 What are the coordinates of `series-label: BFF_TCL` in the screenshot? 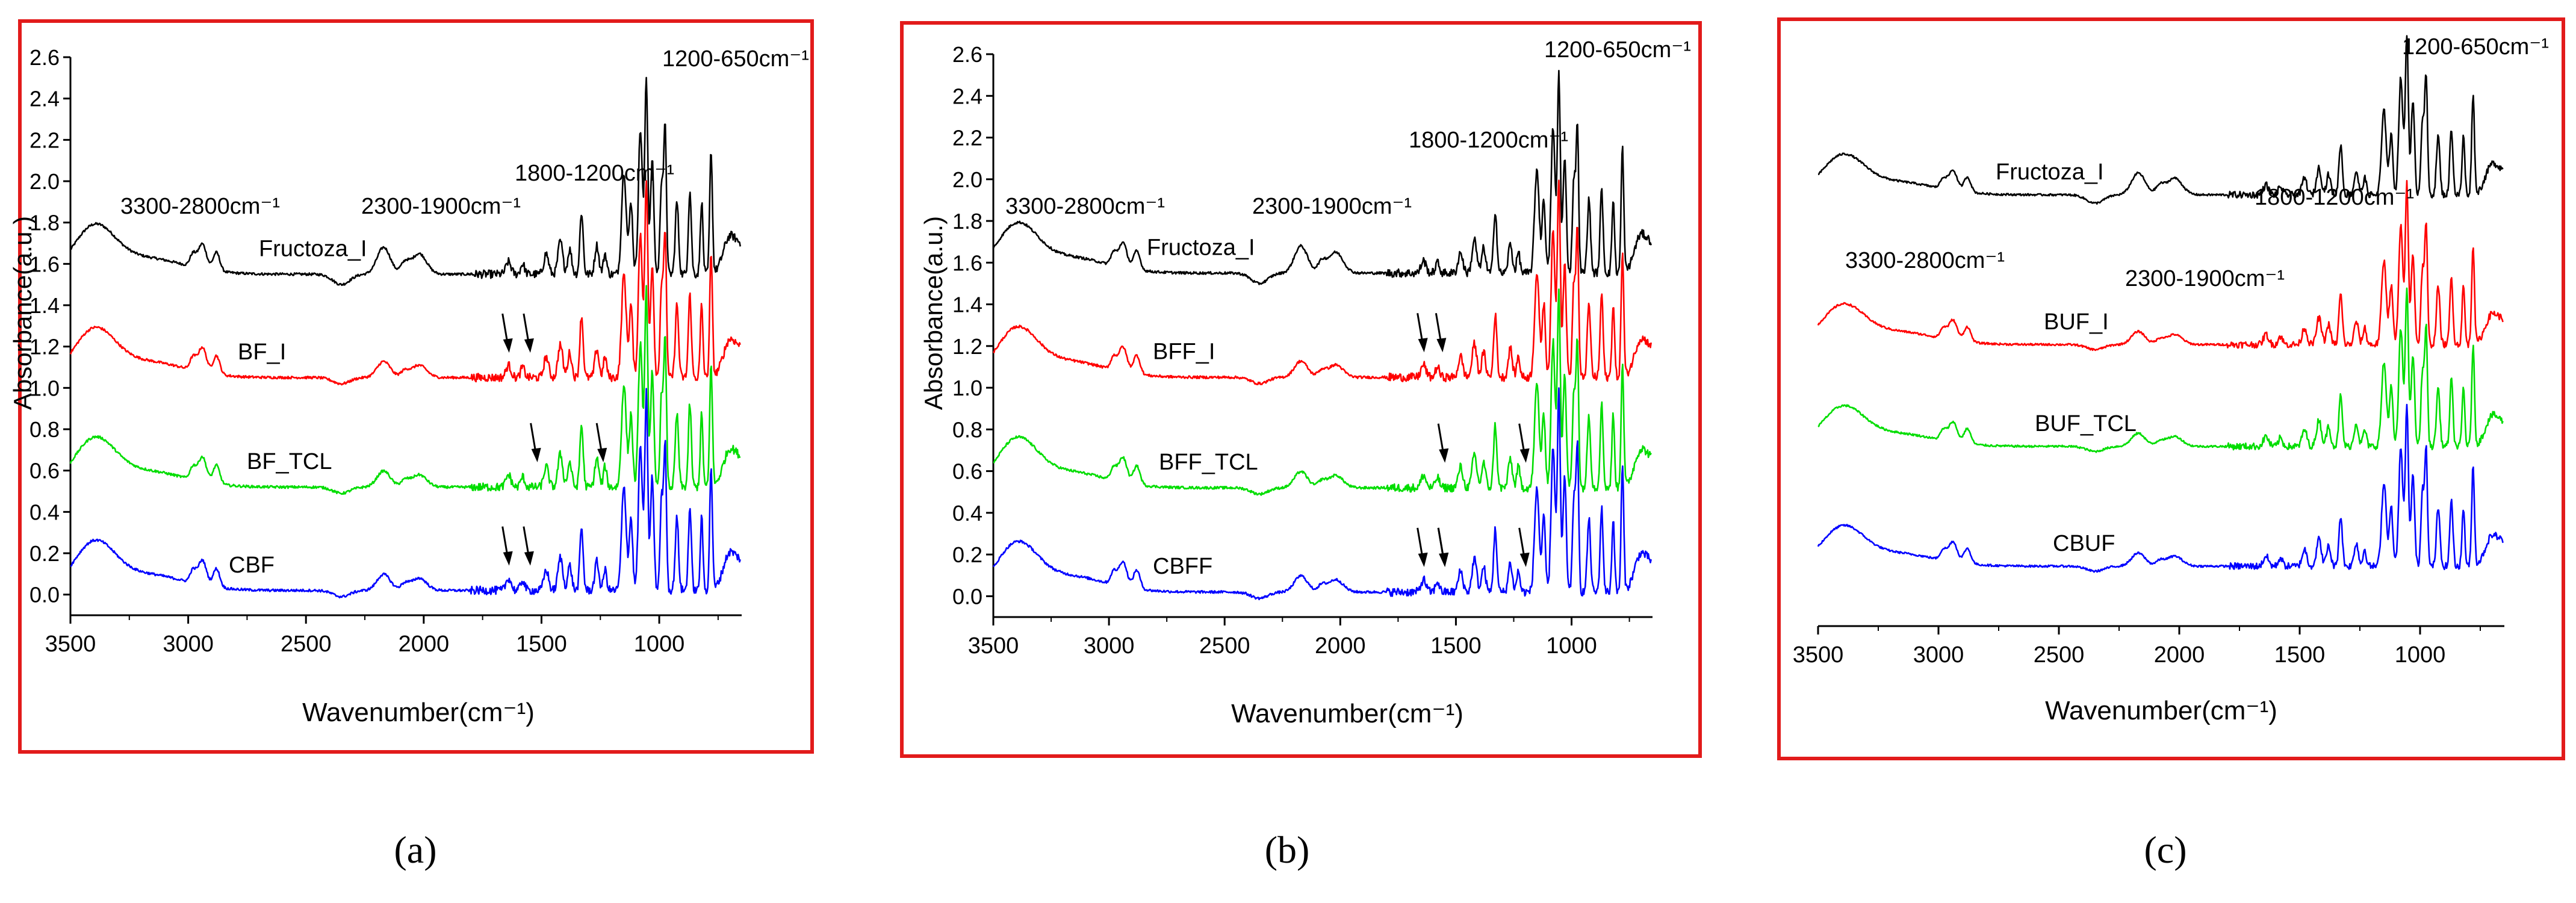 It's located at (1208, 462).